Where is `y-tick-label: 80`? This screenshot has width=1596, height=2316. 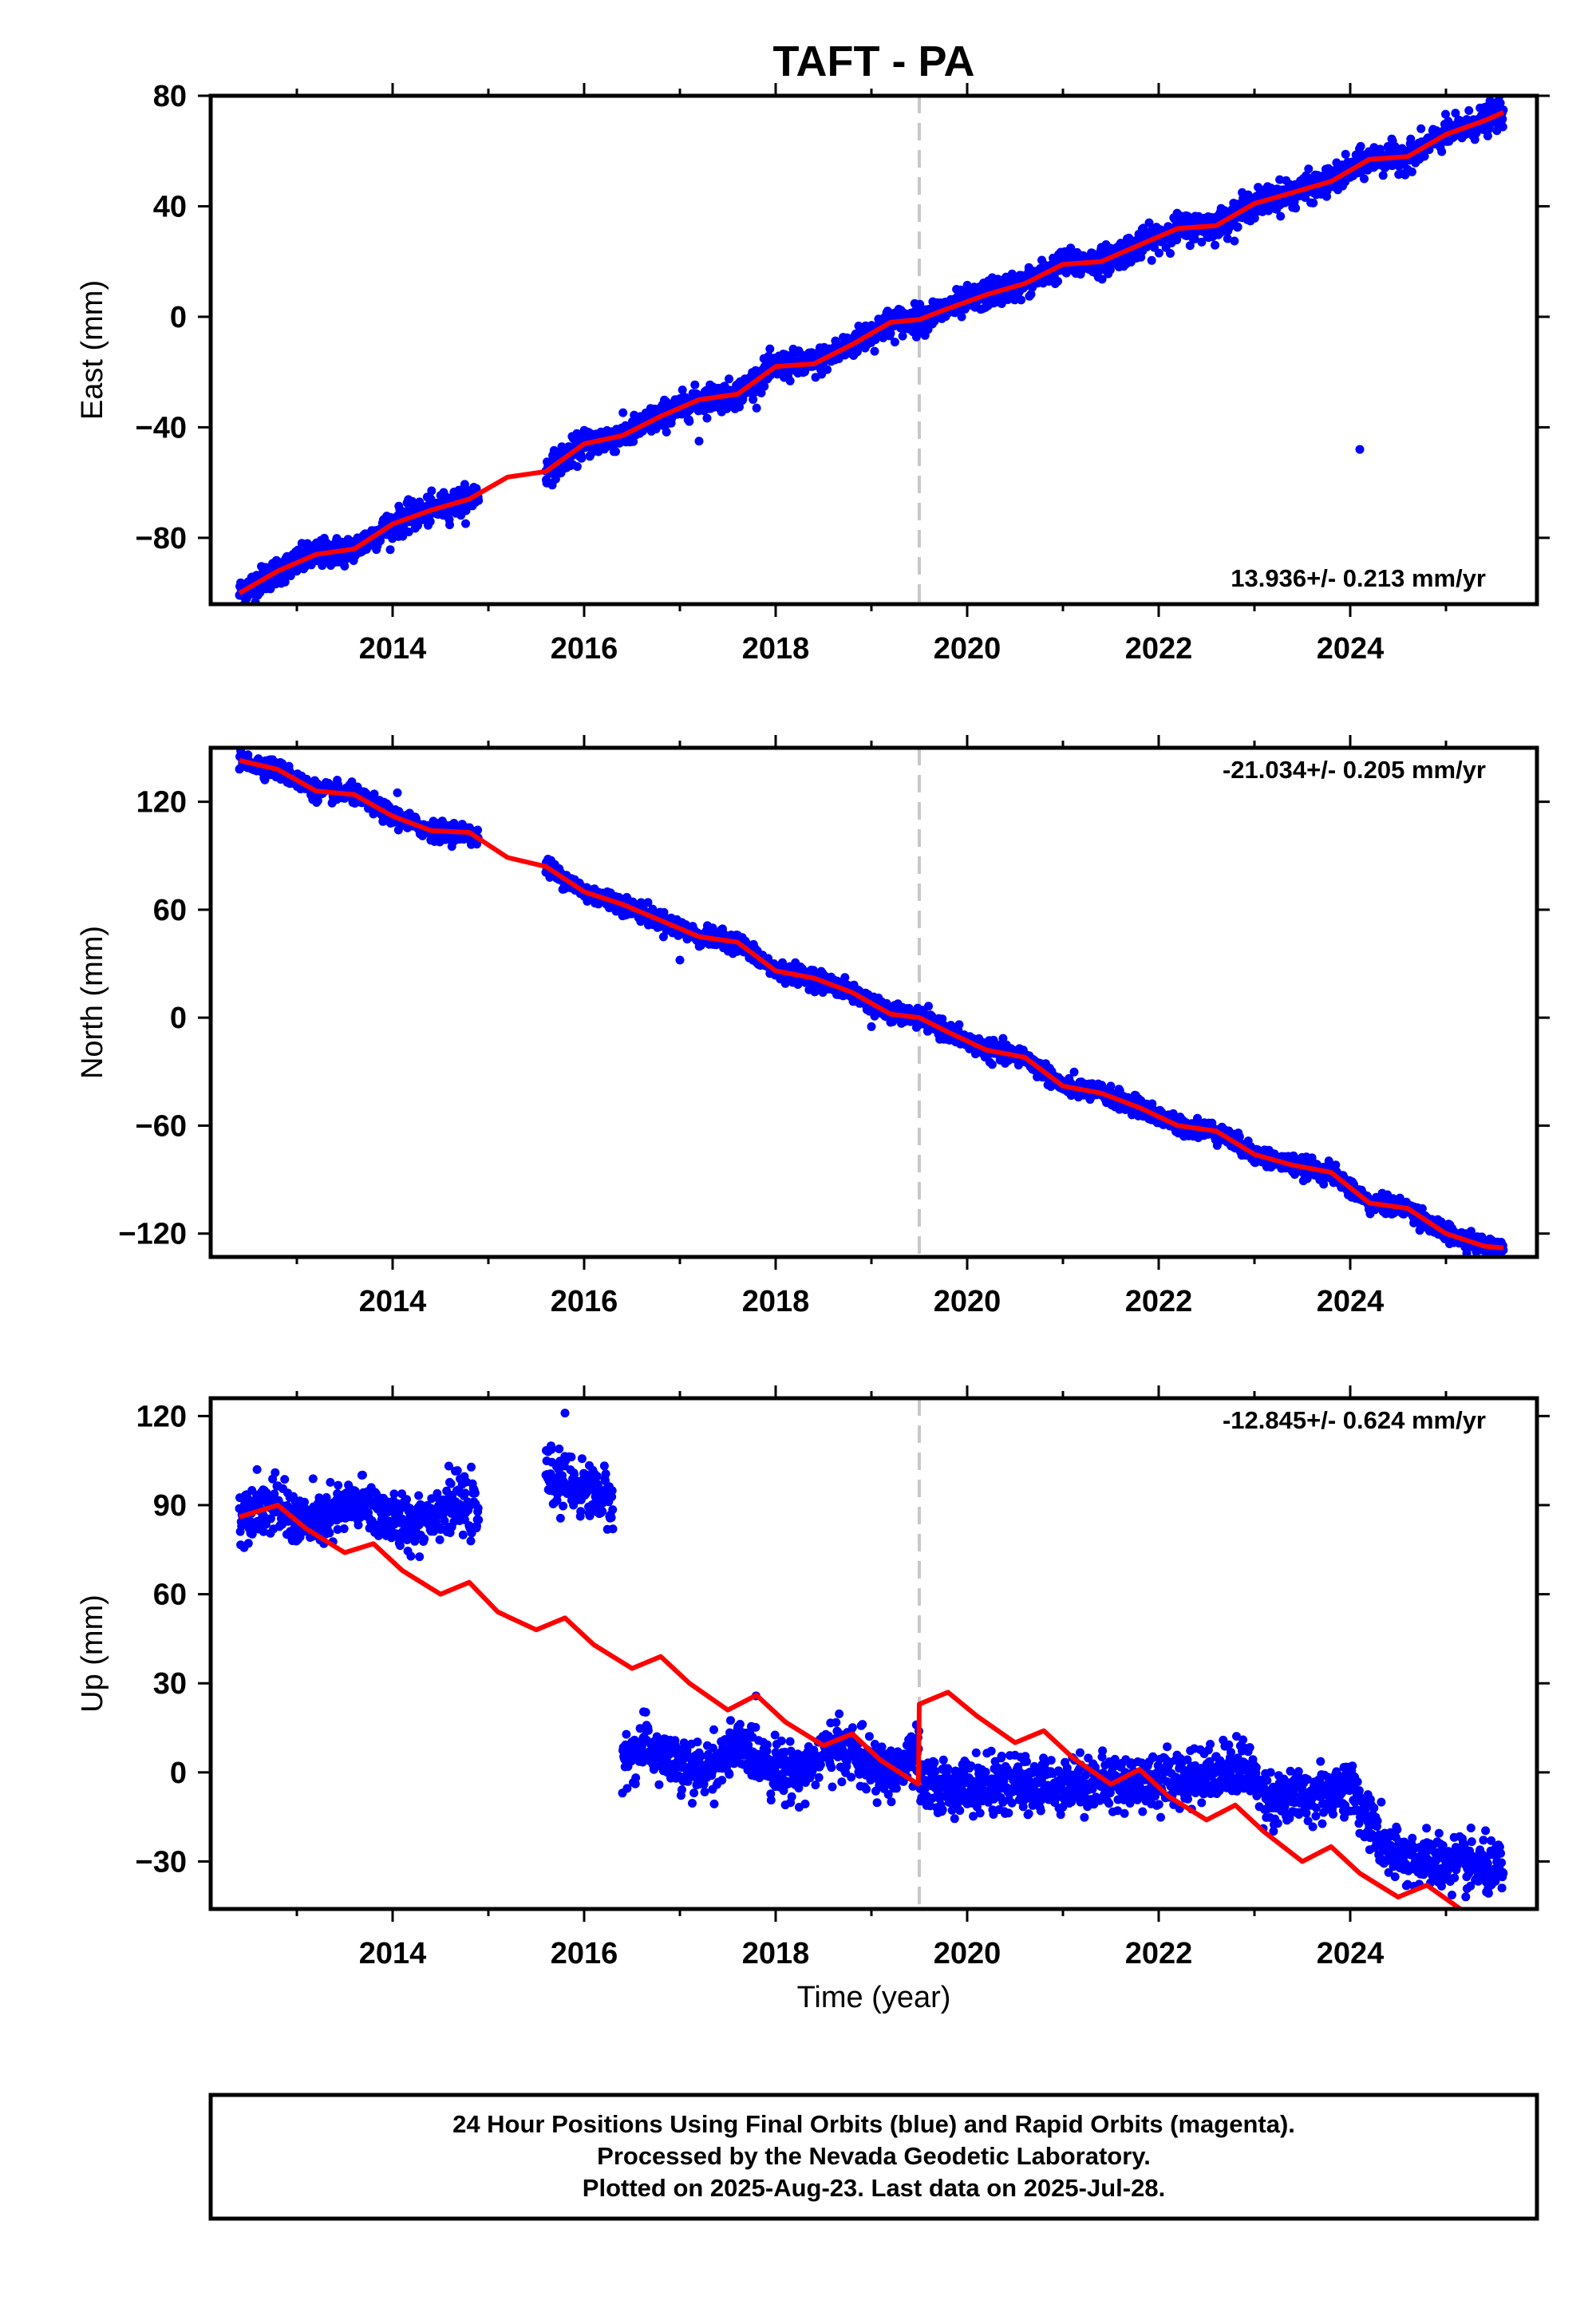 y-tick-label: 80 is located at coordinates (170, 96).